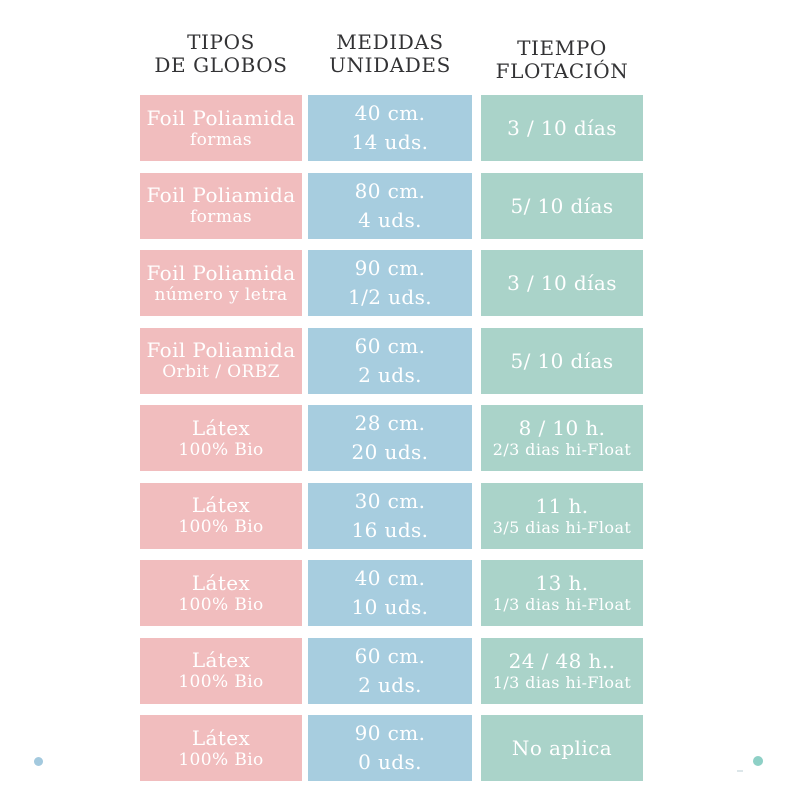  What do you see at coordinates (221, 294) in the screenshot?
I see `tipo-line2: número y letra` at bounding box center [221, 294].